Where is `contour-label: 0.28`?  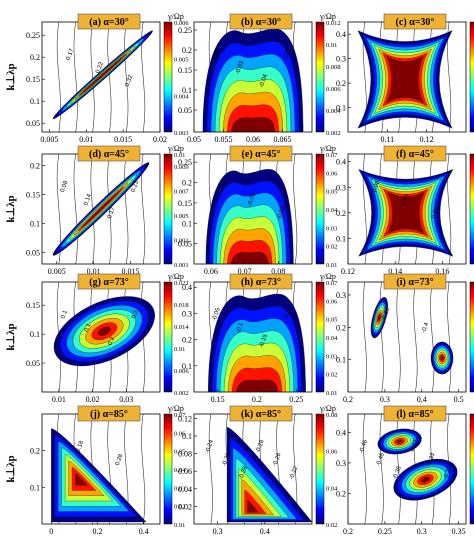 contour-label: 0.28 is located at coordinates (120, 460).